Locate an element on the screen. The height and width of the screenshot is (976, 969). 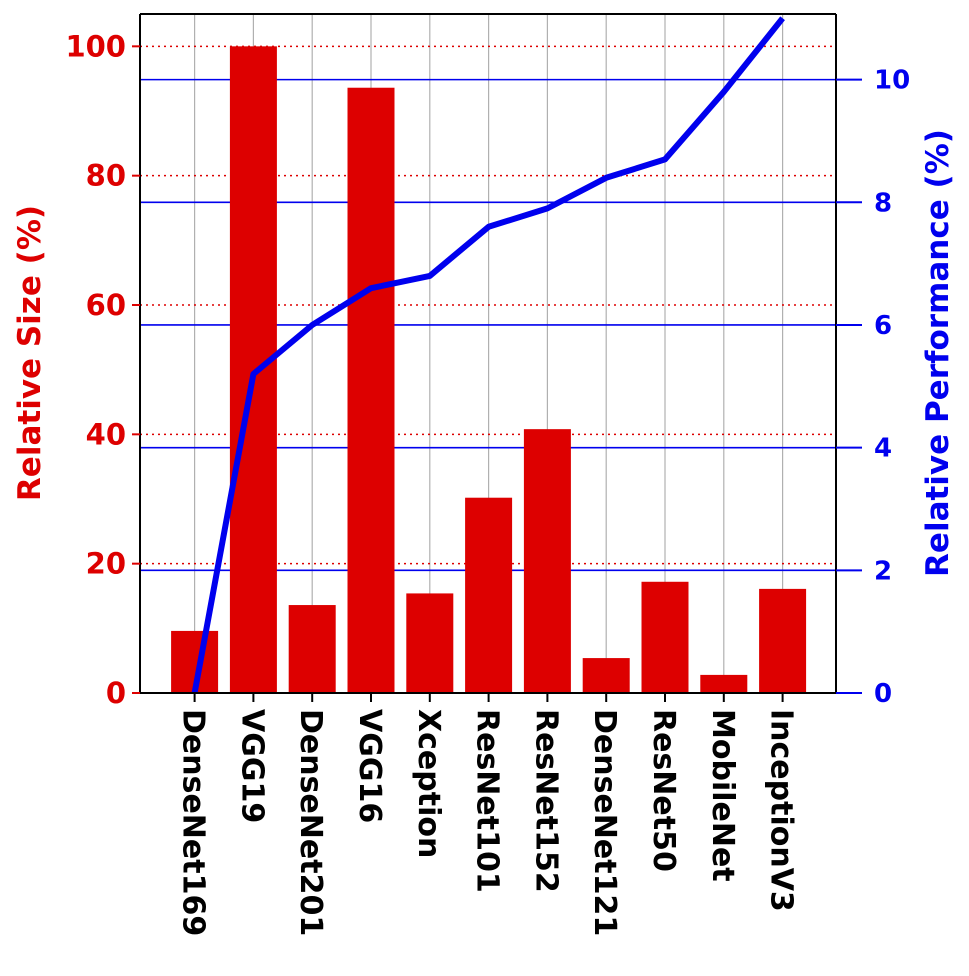
right-tick-label: 10 is located at coordinates (892, 81).